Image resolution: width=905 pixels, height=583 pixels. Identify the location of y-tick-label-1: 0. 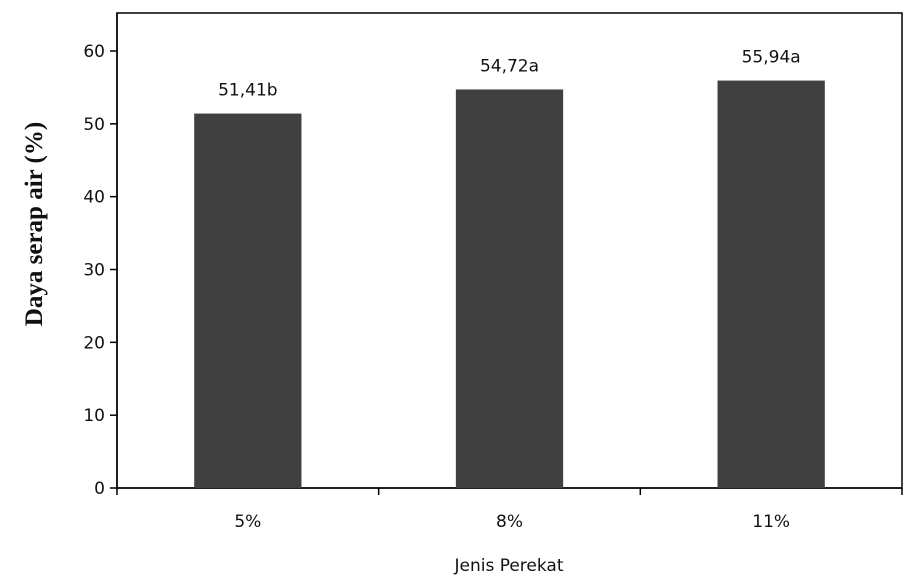
(99, 489).